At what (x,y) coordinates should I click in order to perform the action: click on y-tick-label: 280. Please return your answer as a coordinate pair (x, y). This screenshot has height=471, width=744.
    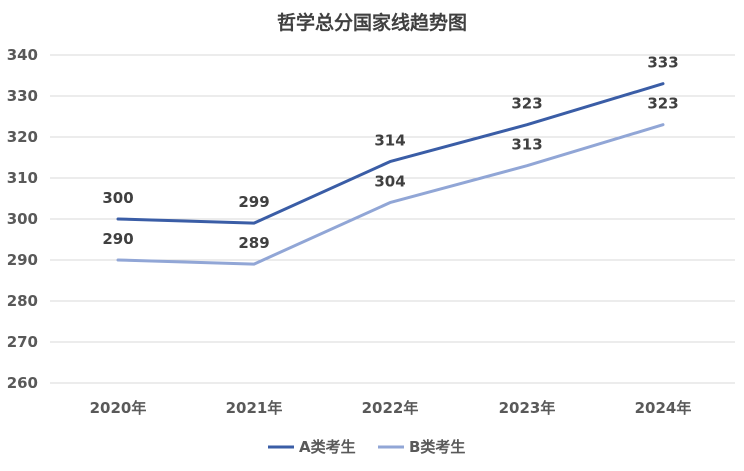
    Looking at the image, I should click on (22, 301).